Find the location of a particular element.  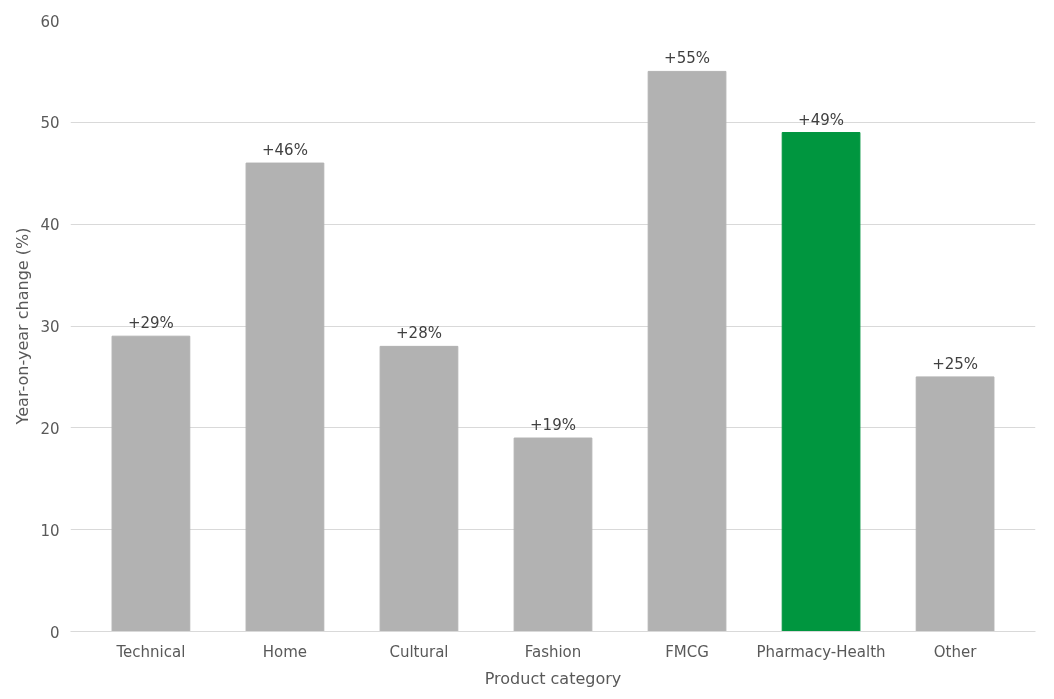

data-label: +55% is located at coordinates (687, 58).